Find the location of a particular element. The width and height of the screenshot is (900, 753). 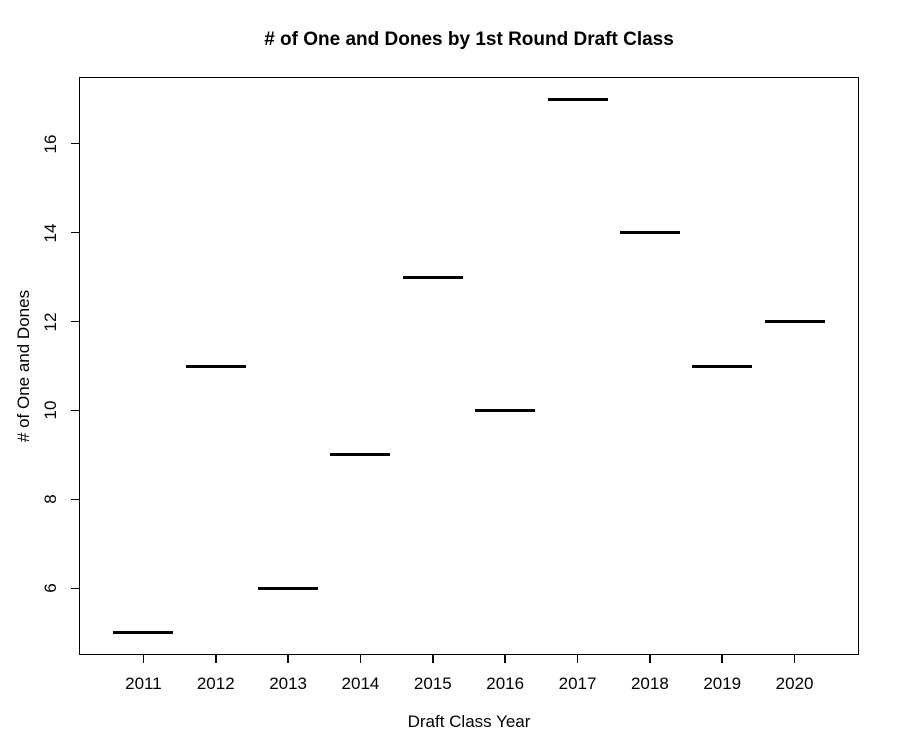

x-axis-tick-label: 2012 is located at coordinates (215, 683).